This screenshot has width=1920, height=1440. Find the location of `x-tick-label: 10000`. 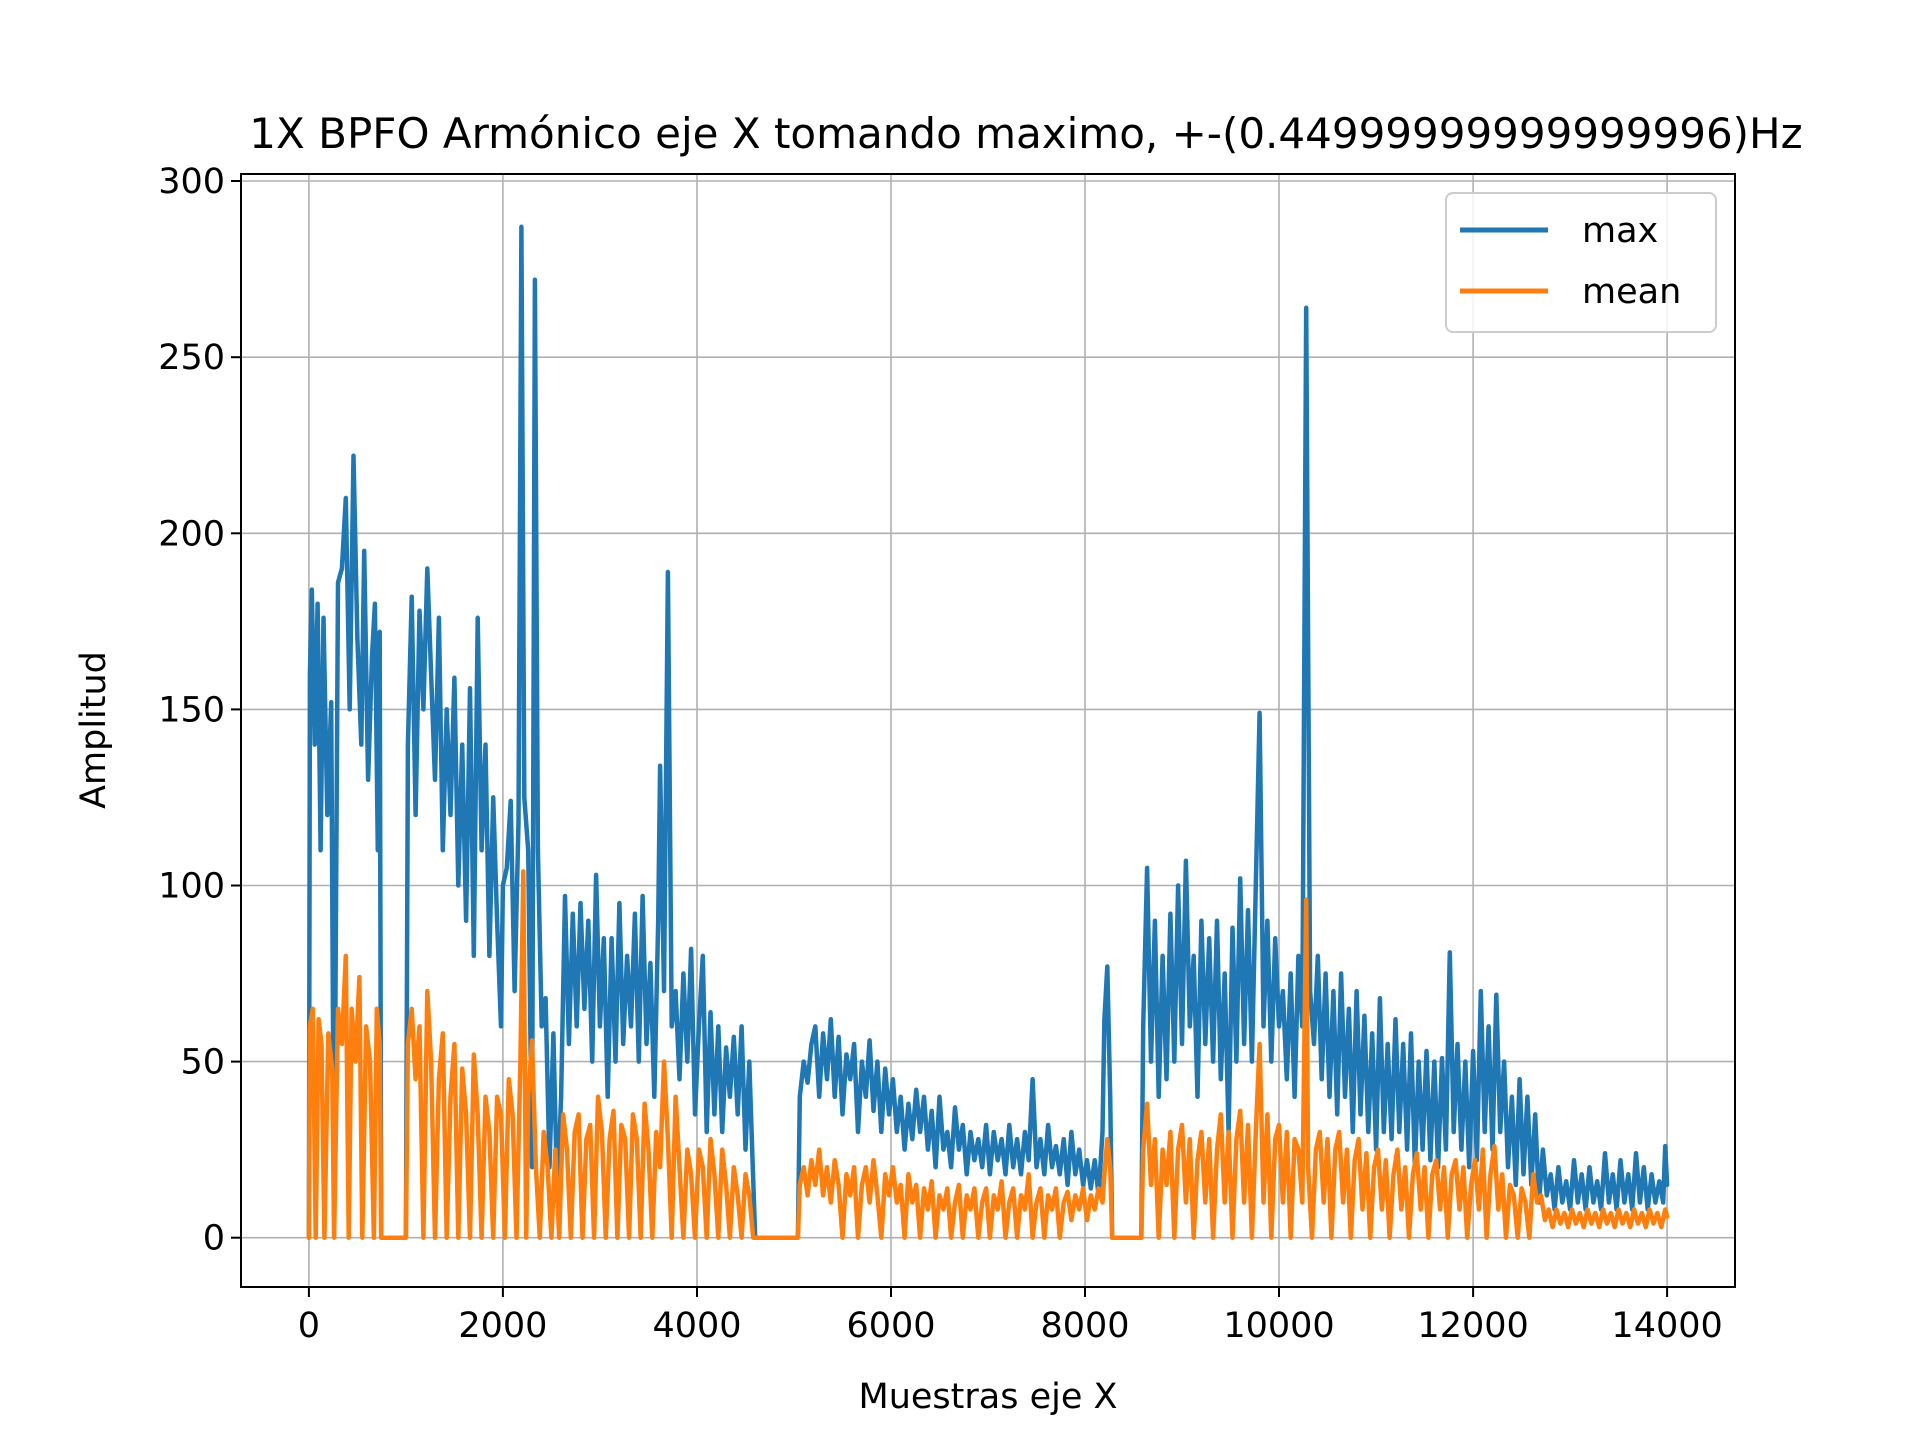

x-tick-label: 10000 is located at coordinates (1278, 1326).